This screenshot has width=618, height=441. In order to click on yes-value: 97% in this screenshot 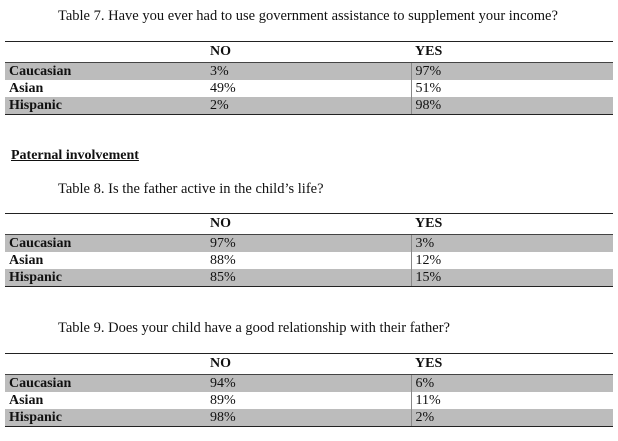, I will do `click(511, 71)`.